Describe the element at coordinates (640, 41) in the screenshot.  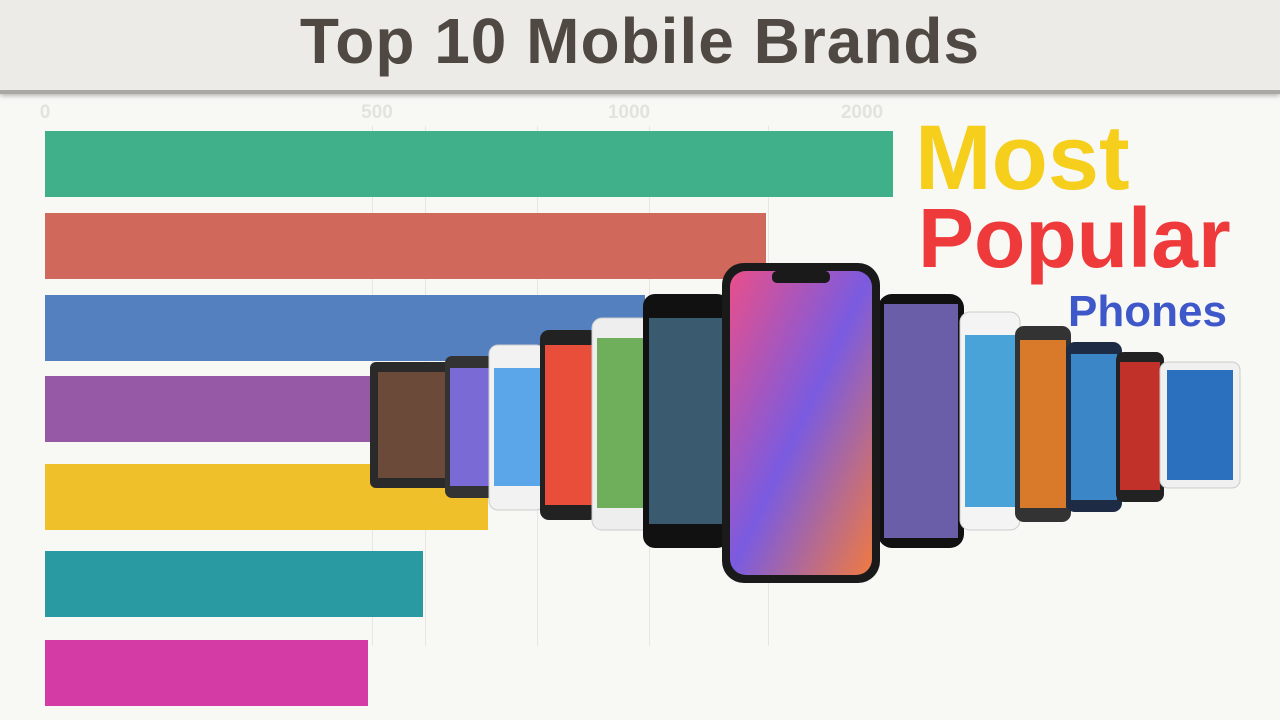
I see `page-title: Top 10 Mobile Brands` at that location.